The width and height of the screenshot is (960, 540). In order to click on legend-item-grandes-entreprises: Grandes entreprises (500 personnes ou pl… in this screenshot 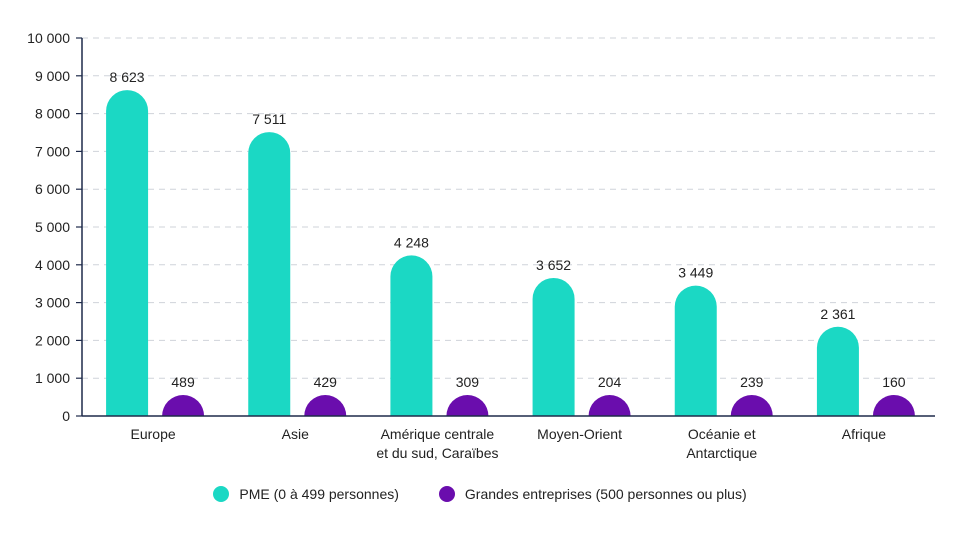, I will do `click(592, 494)`.